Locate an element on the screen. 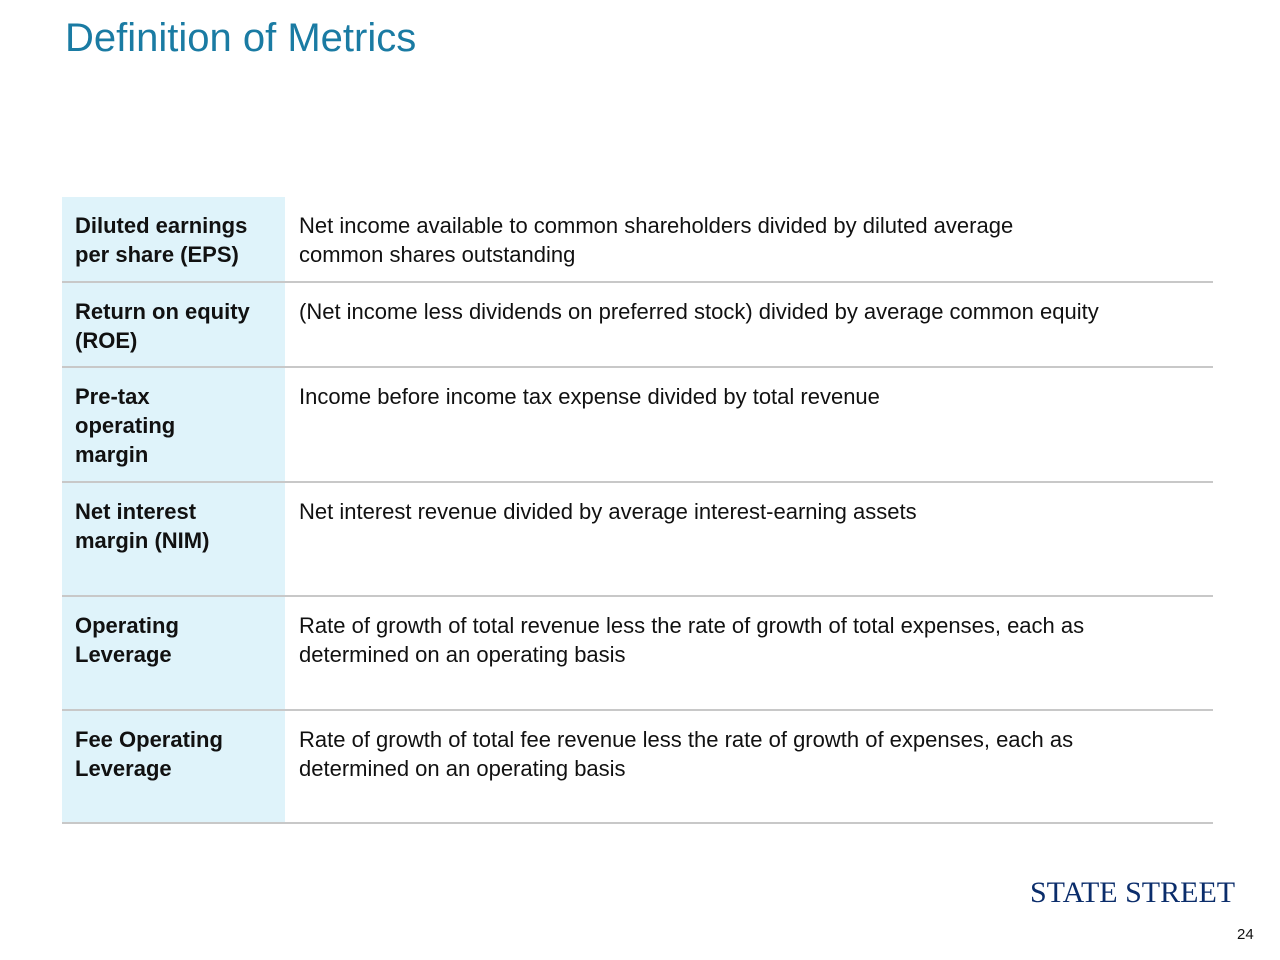 This screenshot has width=1280, height=960. term-cell: Pre-tax operating margin is located at coordinates (173, 424).